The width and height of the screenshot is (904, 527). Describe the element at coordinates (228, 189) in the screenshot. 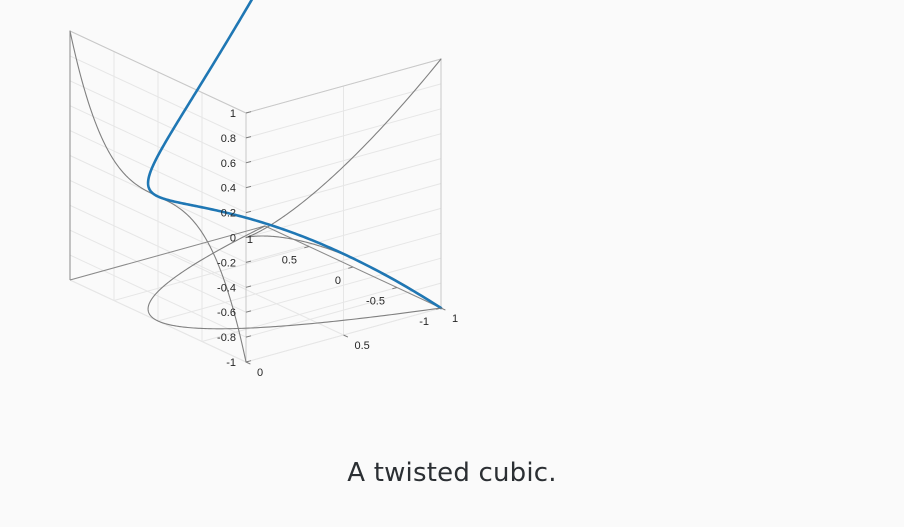

I see `z-tick-label: 0.4` at that location.